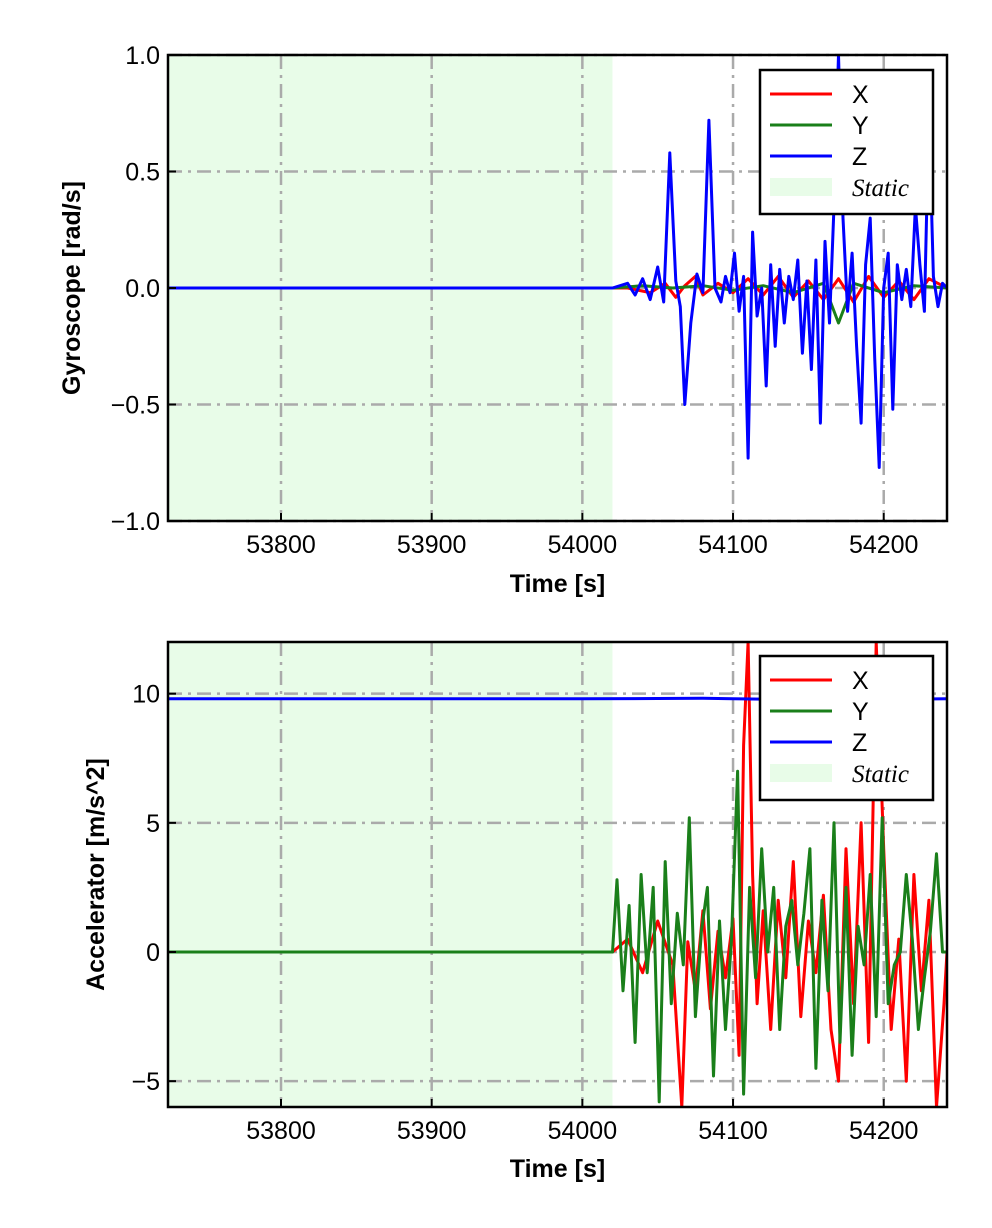  Describe the element at coordinates (96, 874) in the screenshot. I see `y-axis-title: Accelerator [m/s^2]` at that location.